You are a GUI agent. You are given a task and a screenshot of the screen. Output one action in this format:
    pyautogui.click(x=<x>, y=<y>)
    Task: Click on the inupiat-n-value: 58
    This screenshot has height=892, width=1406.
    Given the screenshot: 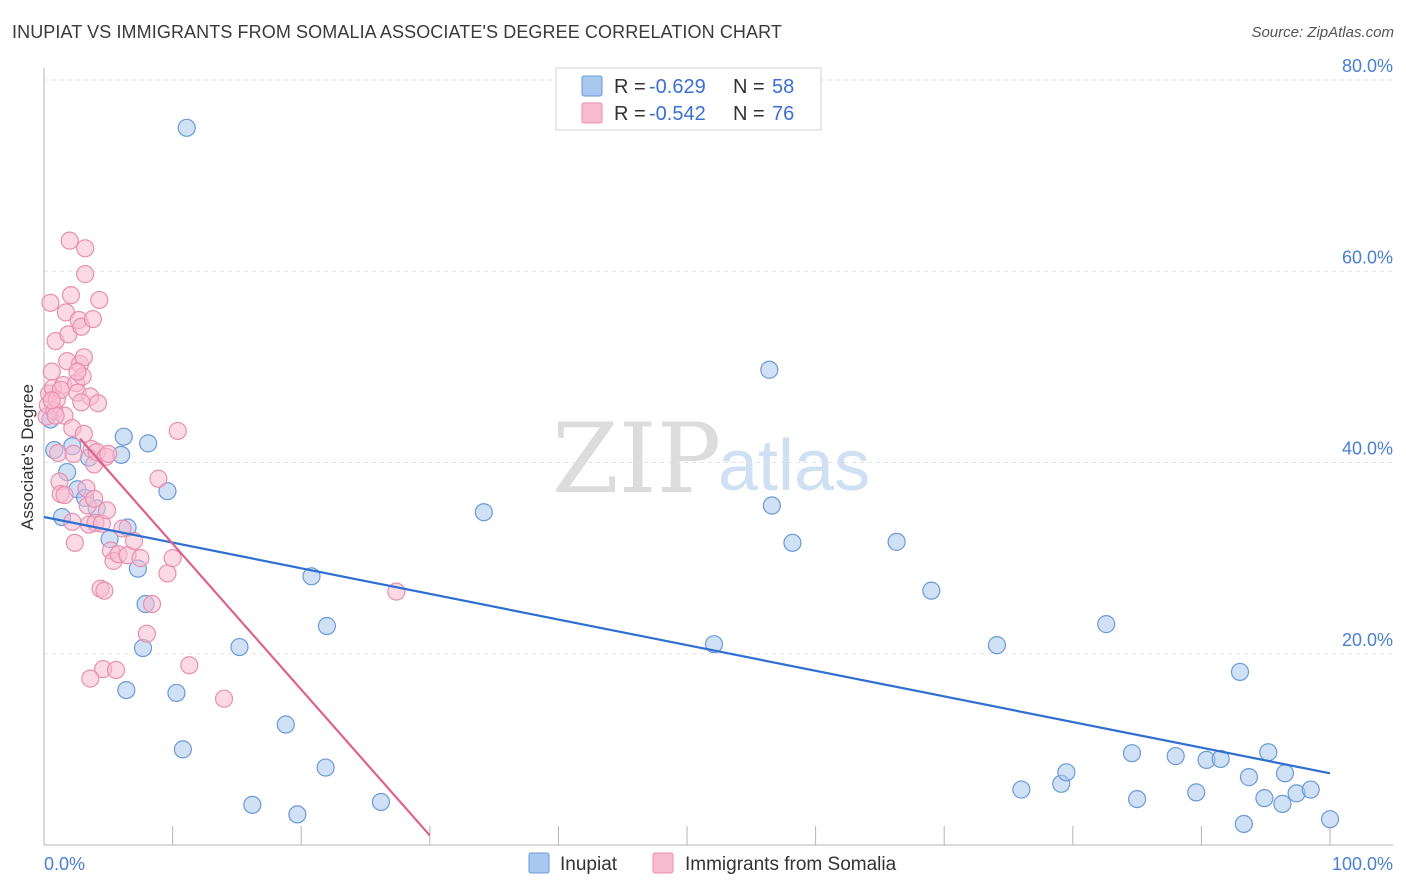 What is the action you would take?
    pyautogui.click(x=783, y=87)
    